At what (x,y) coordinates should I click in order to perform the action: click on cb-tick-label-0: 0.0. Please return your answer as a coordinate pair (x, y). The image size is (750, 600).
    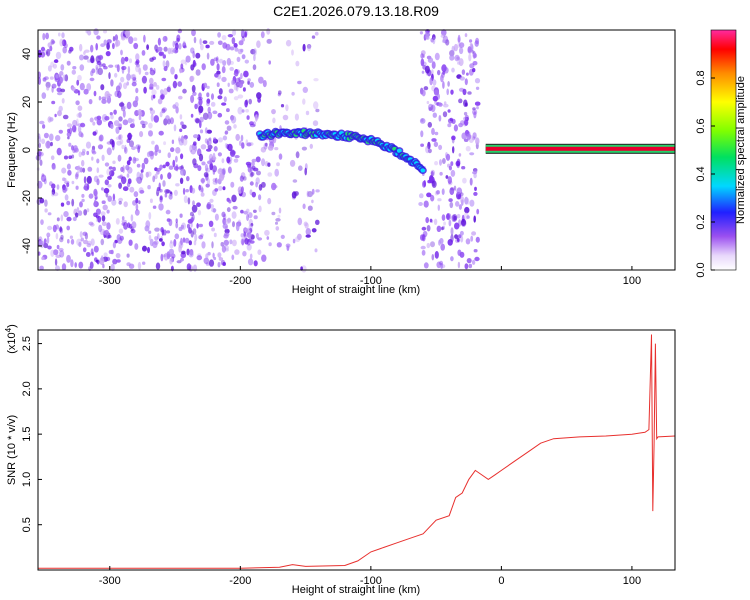
    Looking at the image, I should click on (701, 269).